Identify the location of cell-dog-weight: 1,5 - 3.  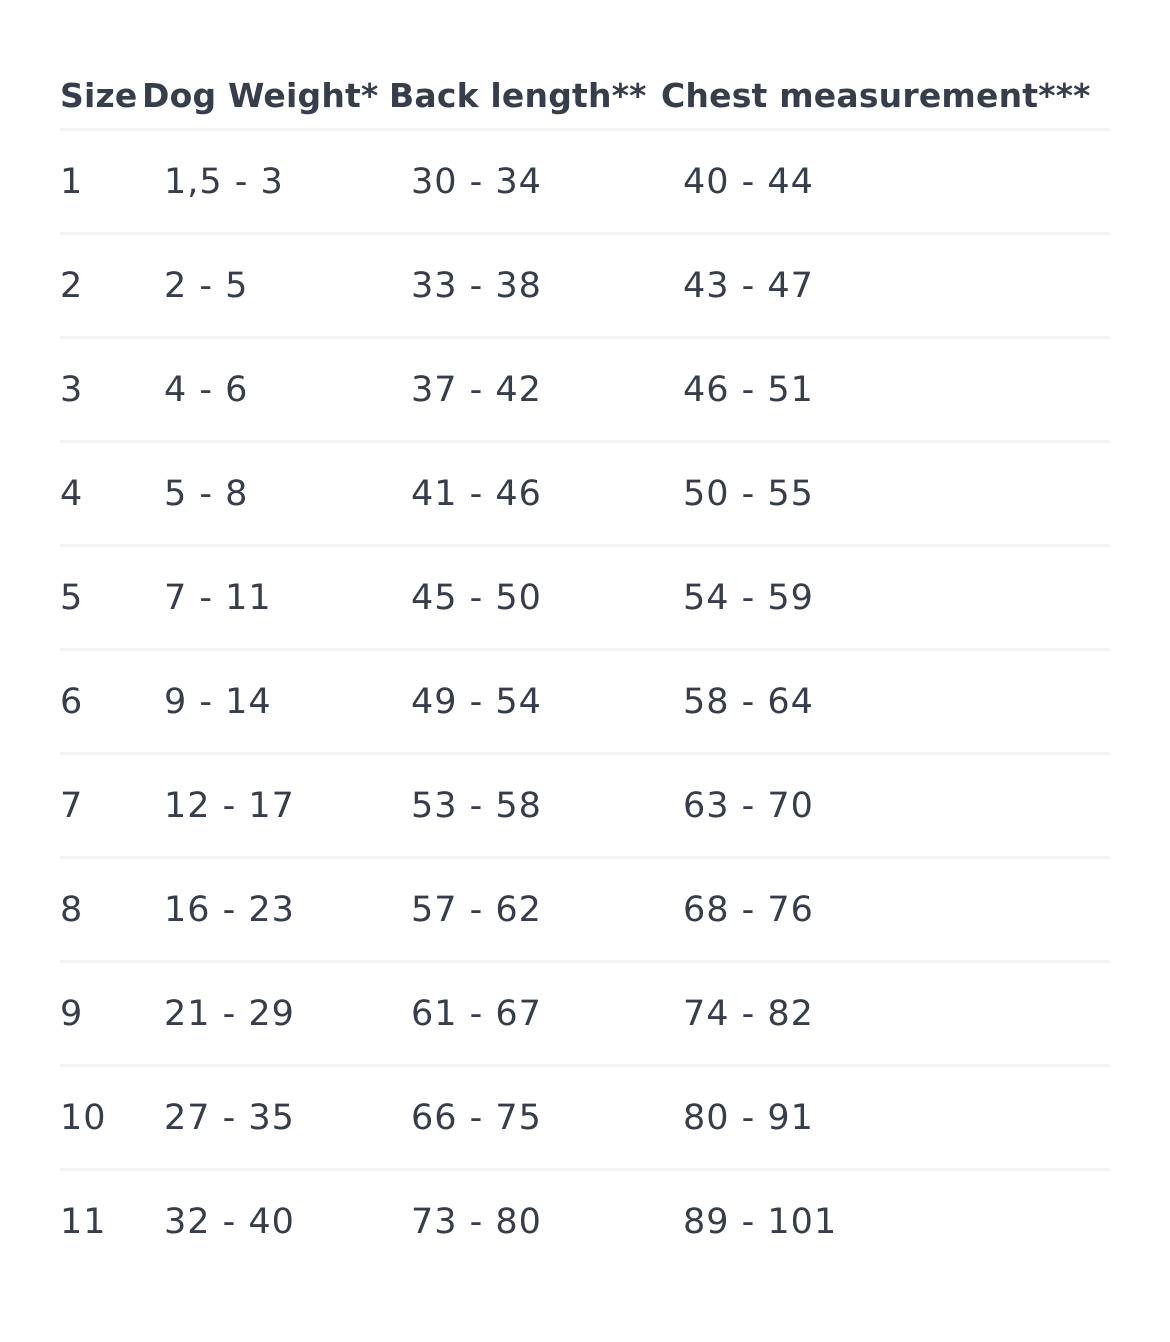
(224, 181).